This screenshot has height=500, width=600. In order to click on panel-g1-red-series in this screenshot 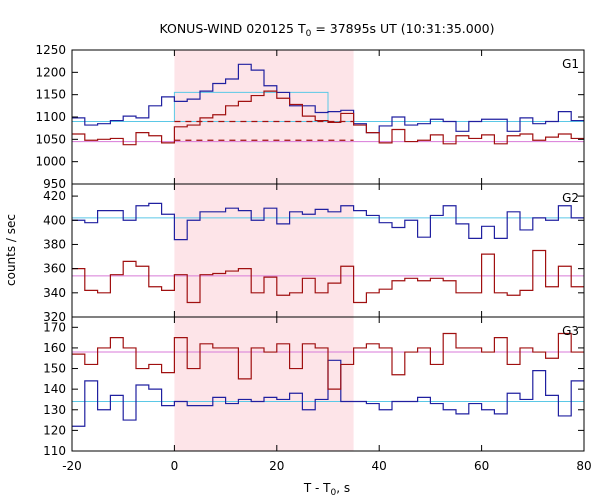, I will do `click(328, 118)`.